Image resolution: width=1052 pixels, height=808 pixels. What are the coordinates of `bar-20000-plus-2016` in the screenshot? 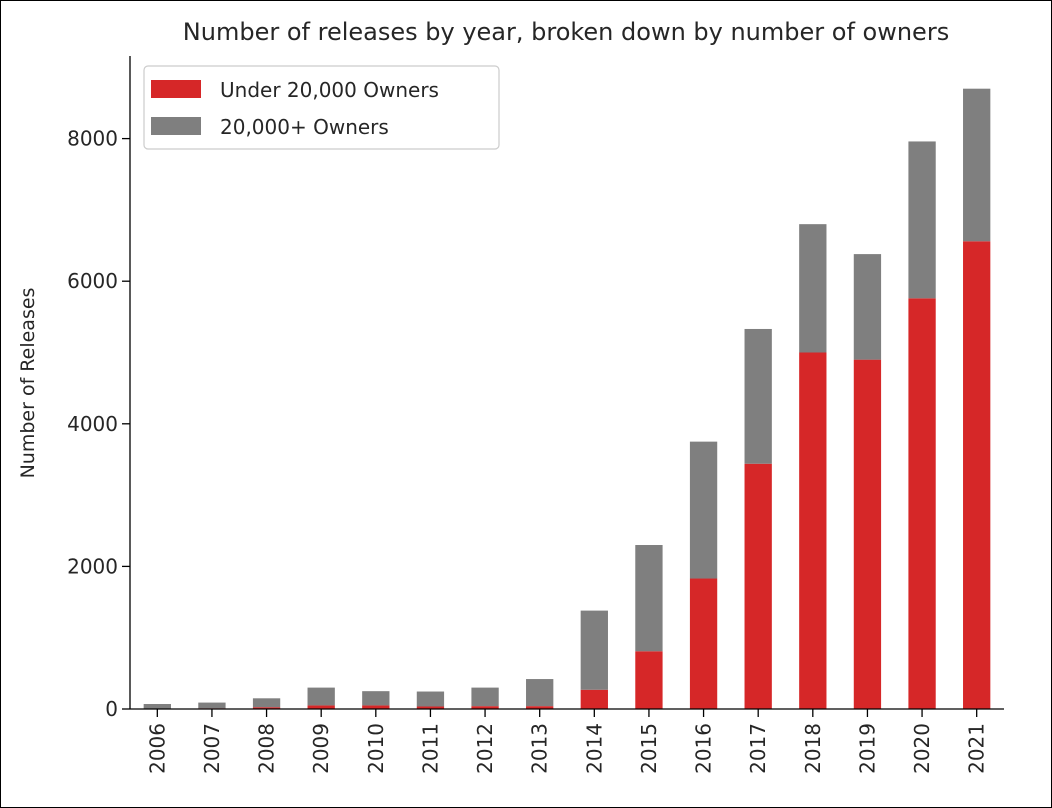 It's located at (703, 510).